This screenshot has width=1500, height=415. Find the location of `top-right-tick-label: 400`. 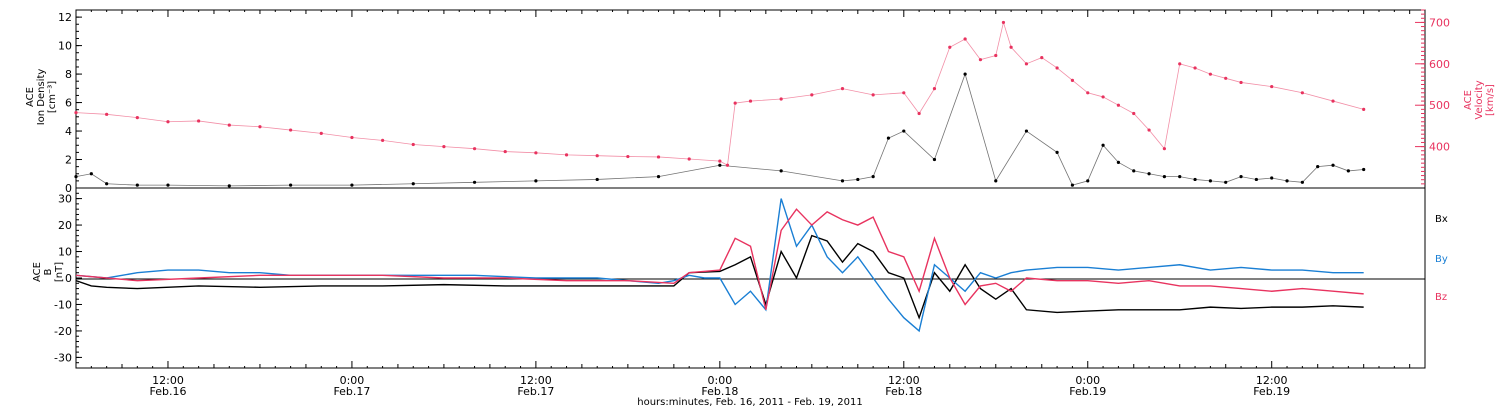

top-right-tick-label: 400 is located at coordinates (1439, 147).